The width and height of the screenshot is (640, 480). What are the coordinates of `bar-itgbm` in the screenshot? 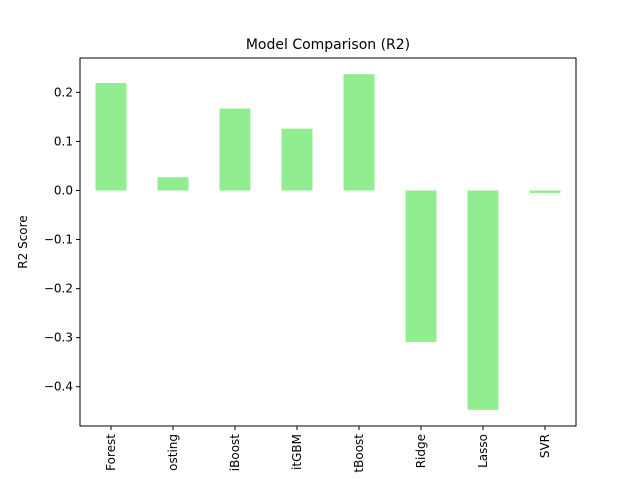 It's located at (297, 159).